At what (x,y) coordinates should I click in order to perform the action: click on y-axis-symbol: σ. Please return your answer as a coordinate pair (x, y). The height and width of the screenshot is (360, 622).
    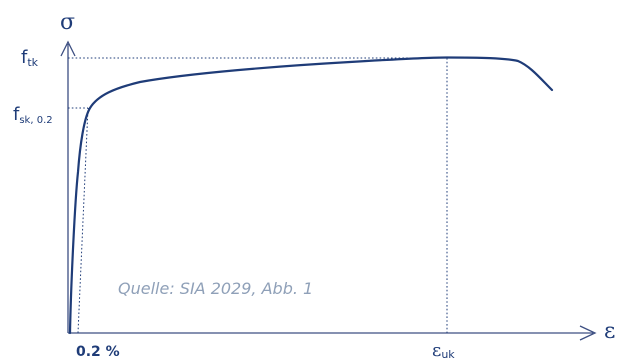
    Looking at the image, I should click on (67, 22).